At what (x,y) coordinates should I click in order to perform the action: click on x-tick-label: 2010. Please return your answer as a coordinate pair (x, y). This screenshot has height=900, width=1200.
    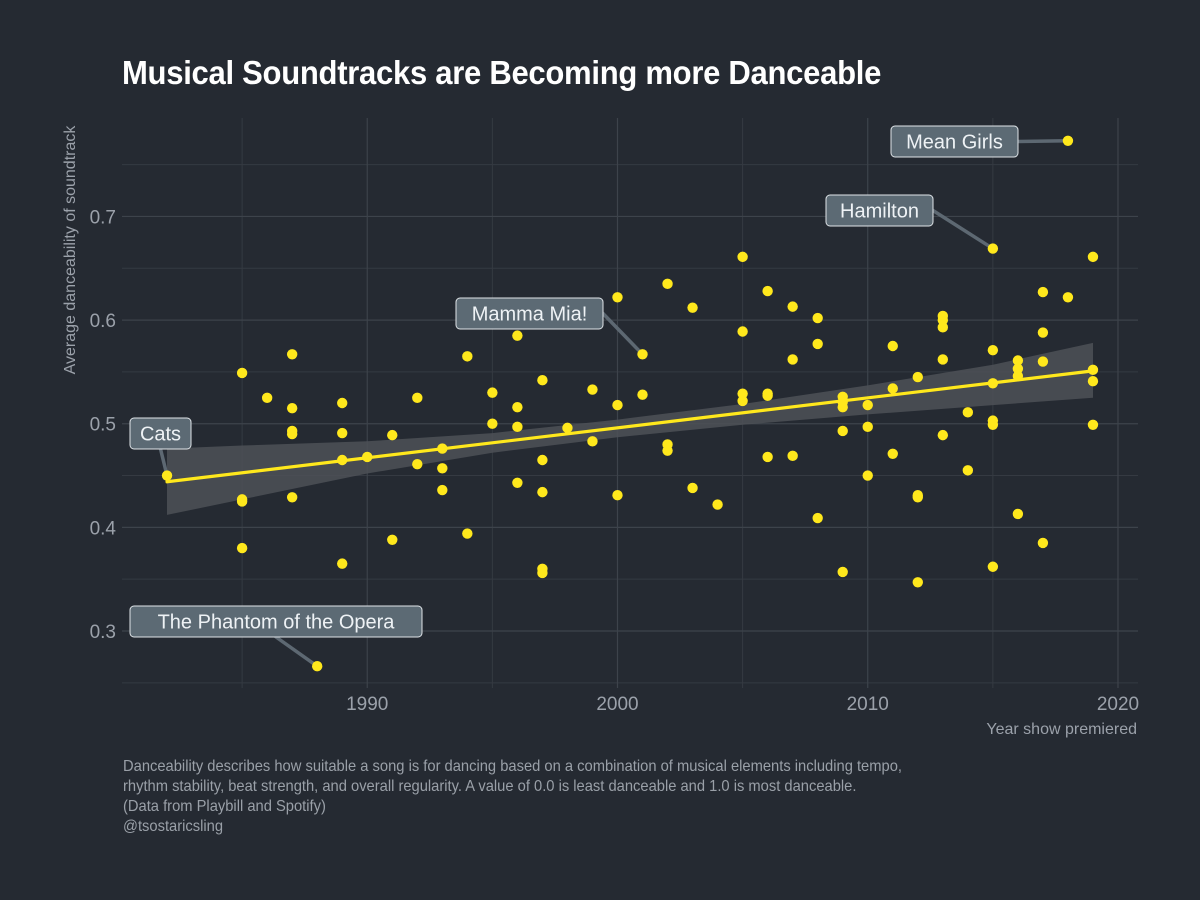
    Looking at the image, I should click on (868, 704).